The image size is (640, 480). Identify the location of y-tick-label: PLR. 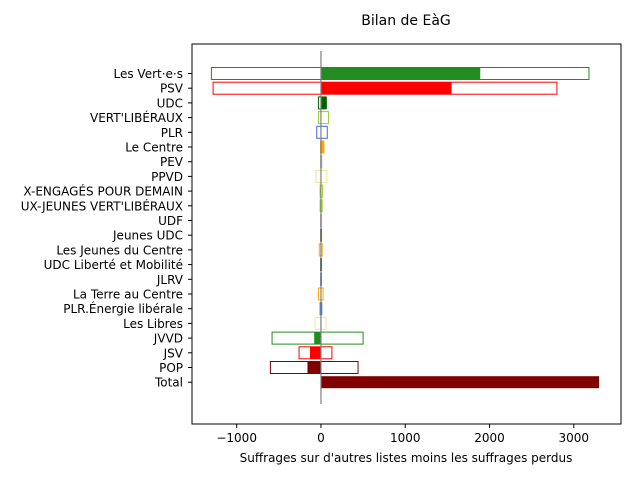
(172, 133).